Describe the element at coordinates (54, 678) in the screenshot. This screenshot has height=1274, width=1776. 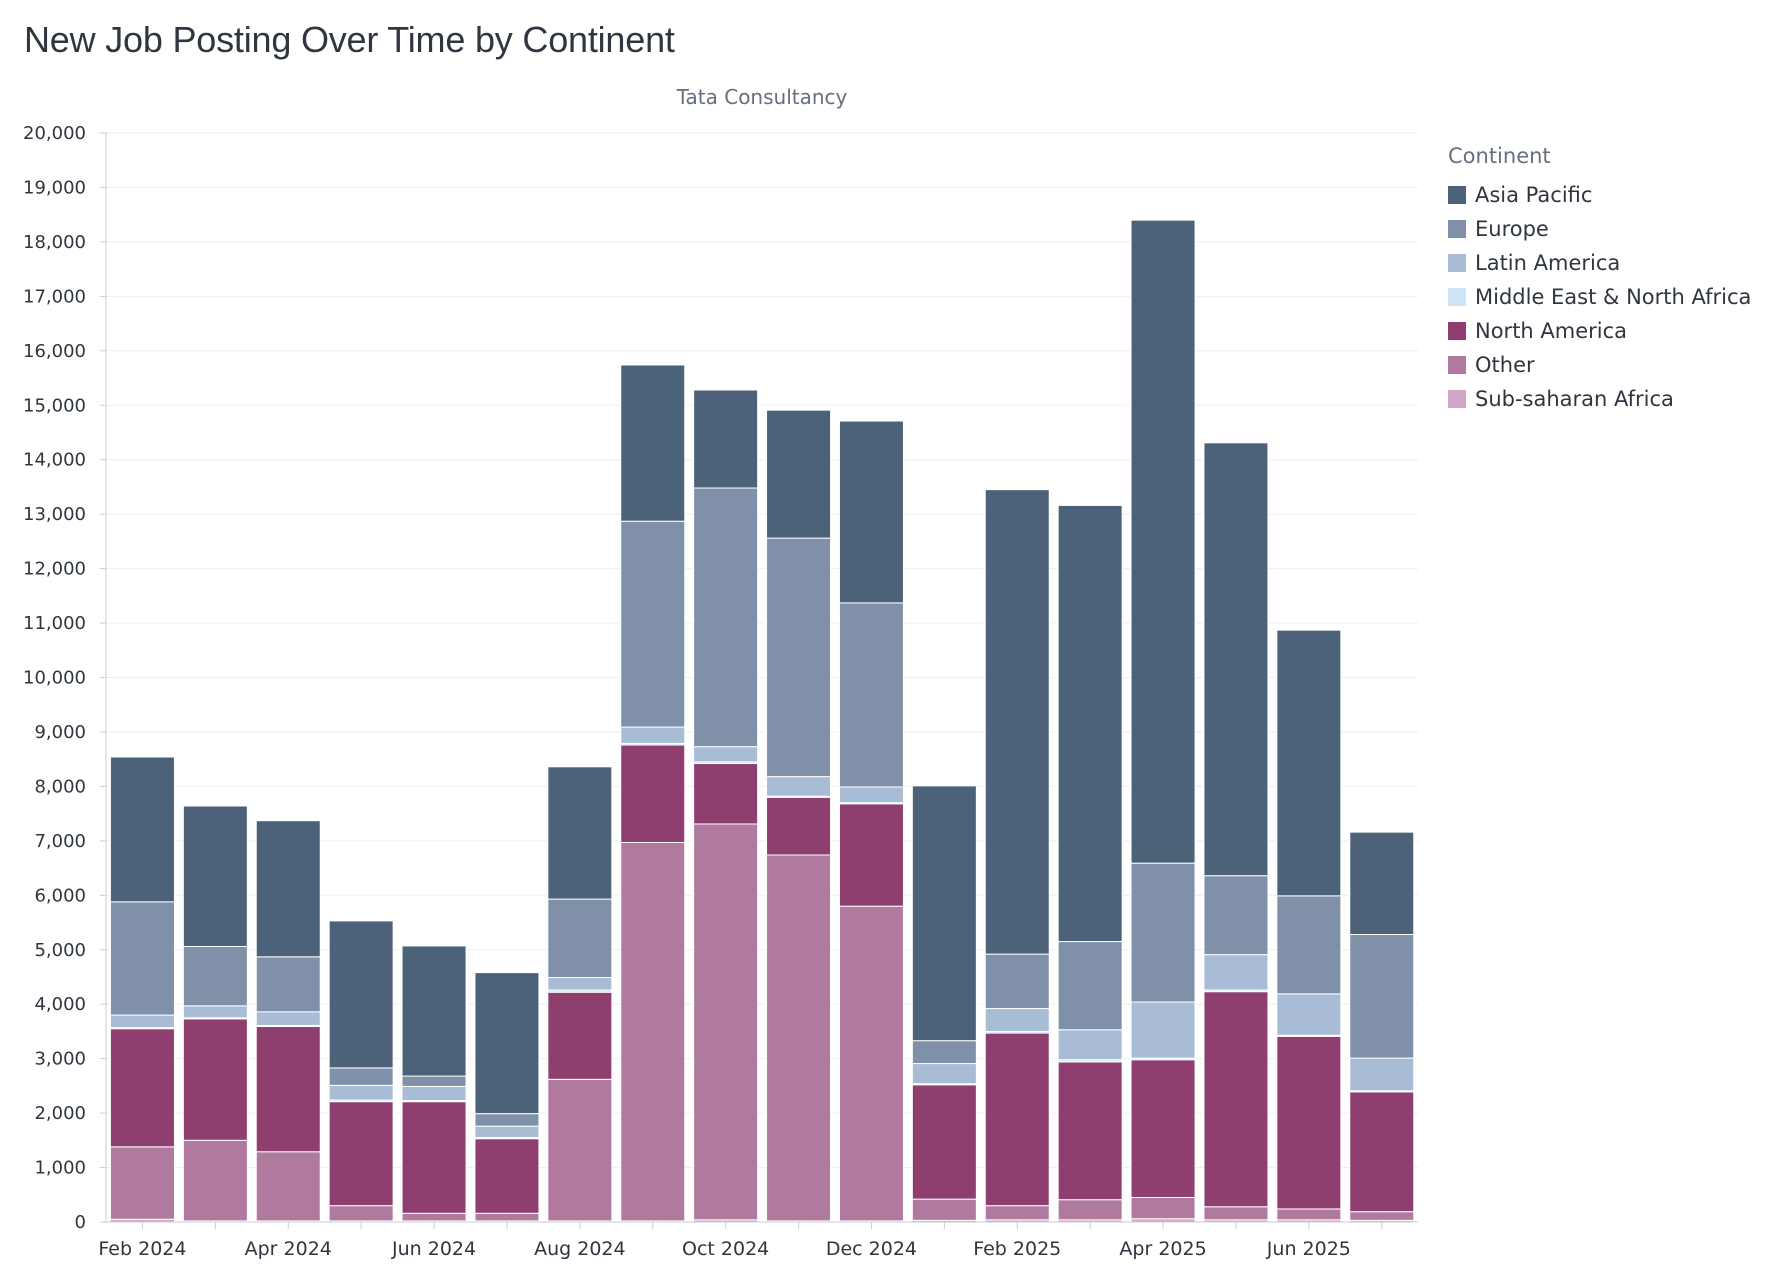
I see `y-tick-label: 10,000` at that location.